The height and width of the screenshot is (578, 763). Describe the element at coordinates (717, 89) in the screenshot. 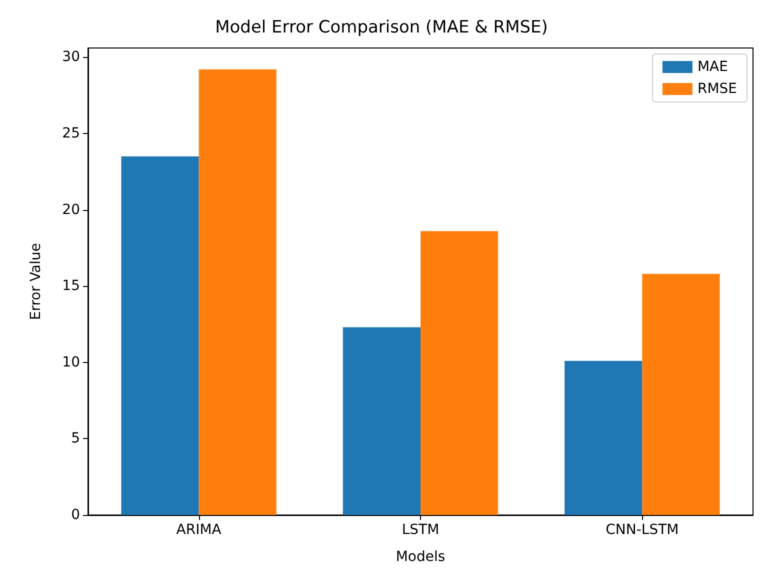

I see `legend-label: RMSE` at that location.